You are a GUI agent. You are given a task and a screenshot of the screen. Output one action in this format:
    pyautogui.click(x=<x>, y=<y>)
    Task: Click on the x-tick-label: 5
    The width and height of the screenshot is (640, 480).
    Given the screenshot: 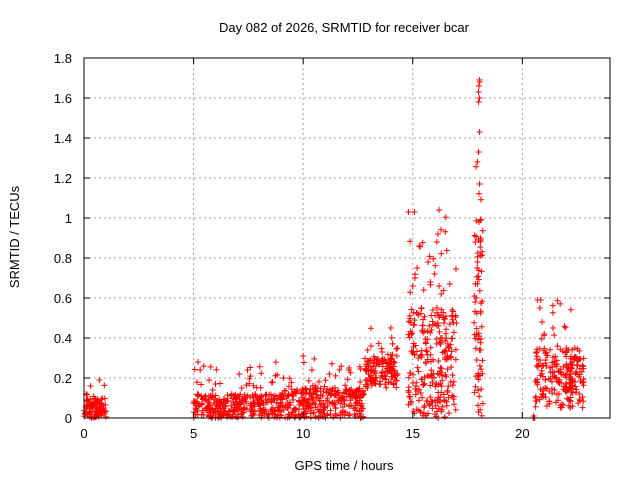 What is the action you would take?
    pyautogui.click(x=193, y=433)
    